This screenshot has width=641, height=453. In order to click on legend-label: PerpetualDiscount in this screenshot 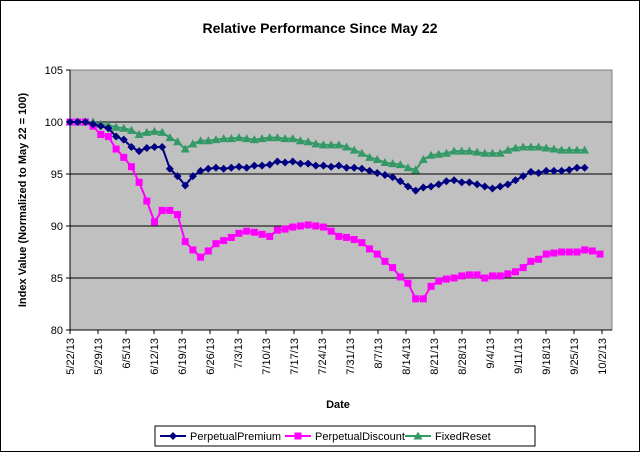, I will do `click(360, 437)`.